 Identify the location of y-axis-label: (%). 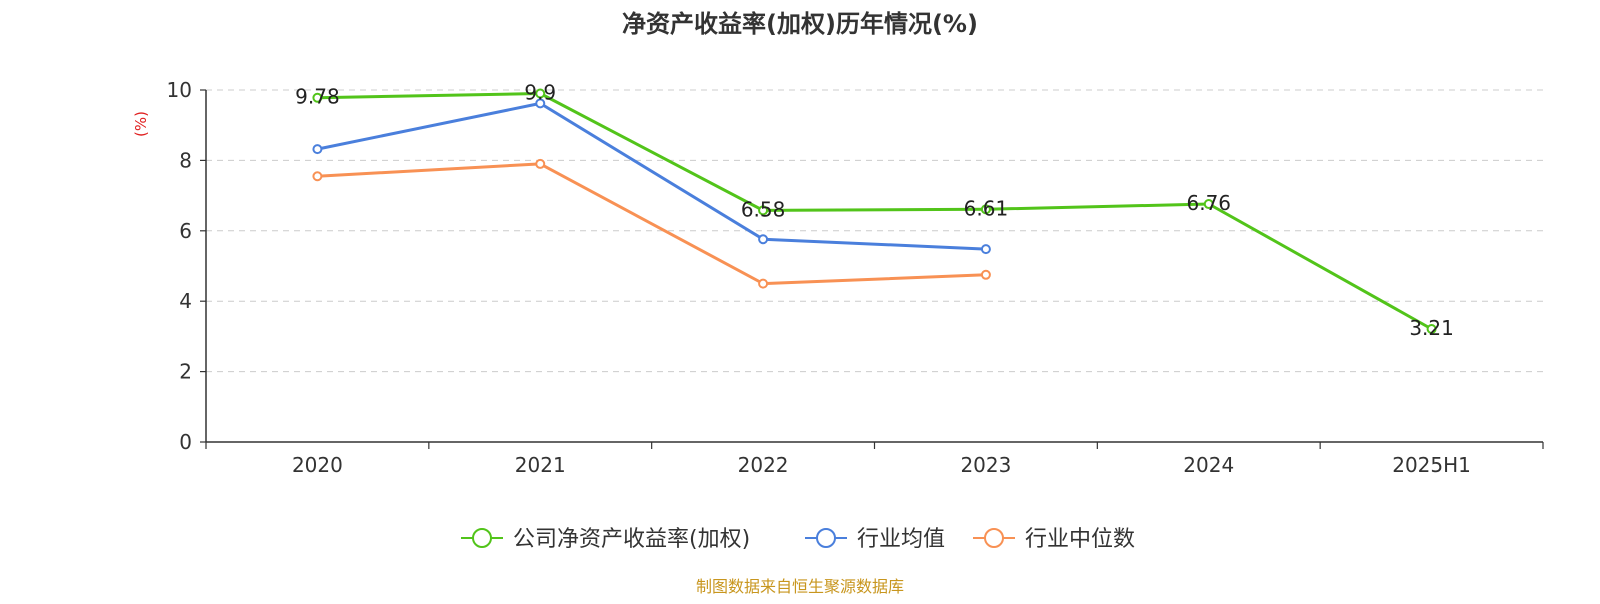
(141, 124).